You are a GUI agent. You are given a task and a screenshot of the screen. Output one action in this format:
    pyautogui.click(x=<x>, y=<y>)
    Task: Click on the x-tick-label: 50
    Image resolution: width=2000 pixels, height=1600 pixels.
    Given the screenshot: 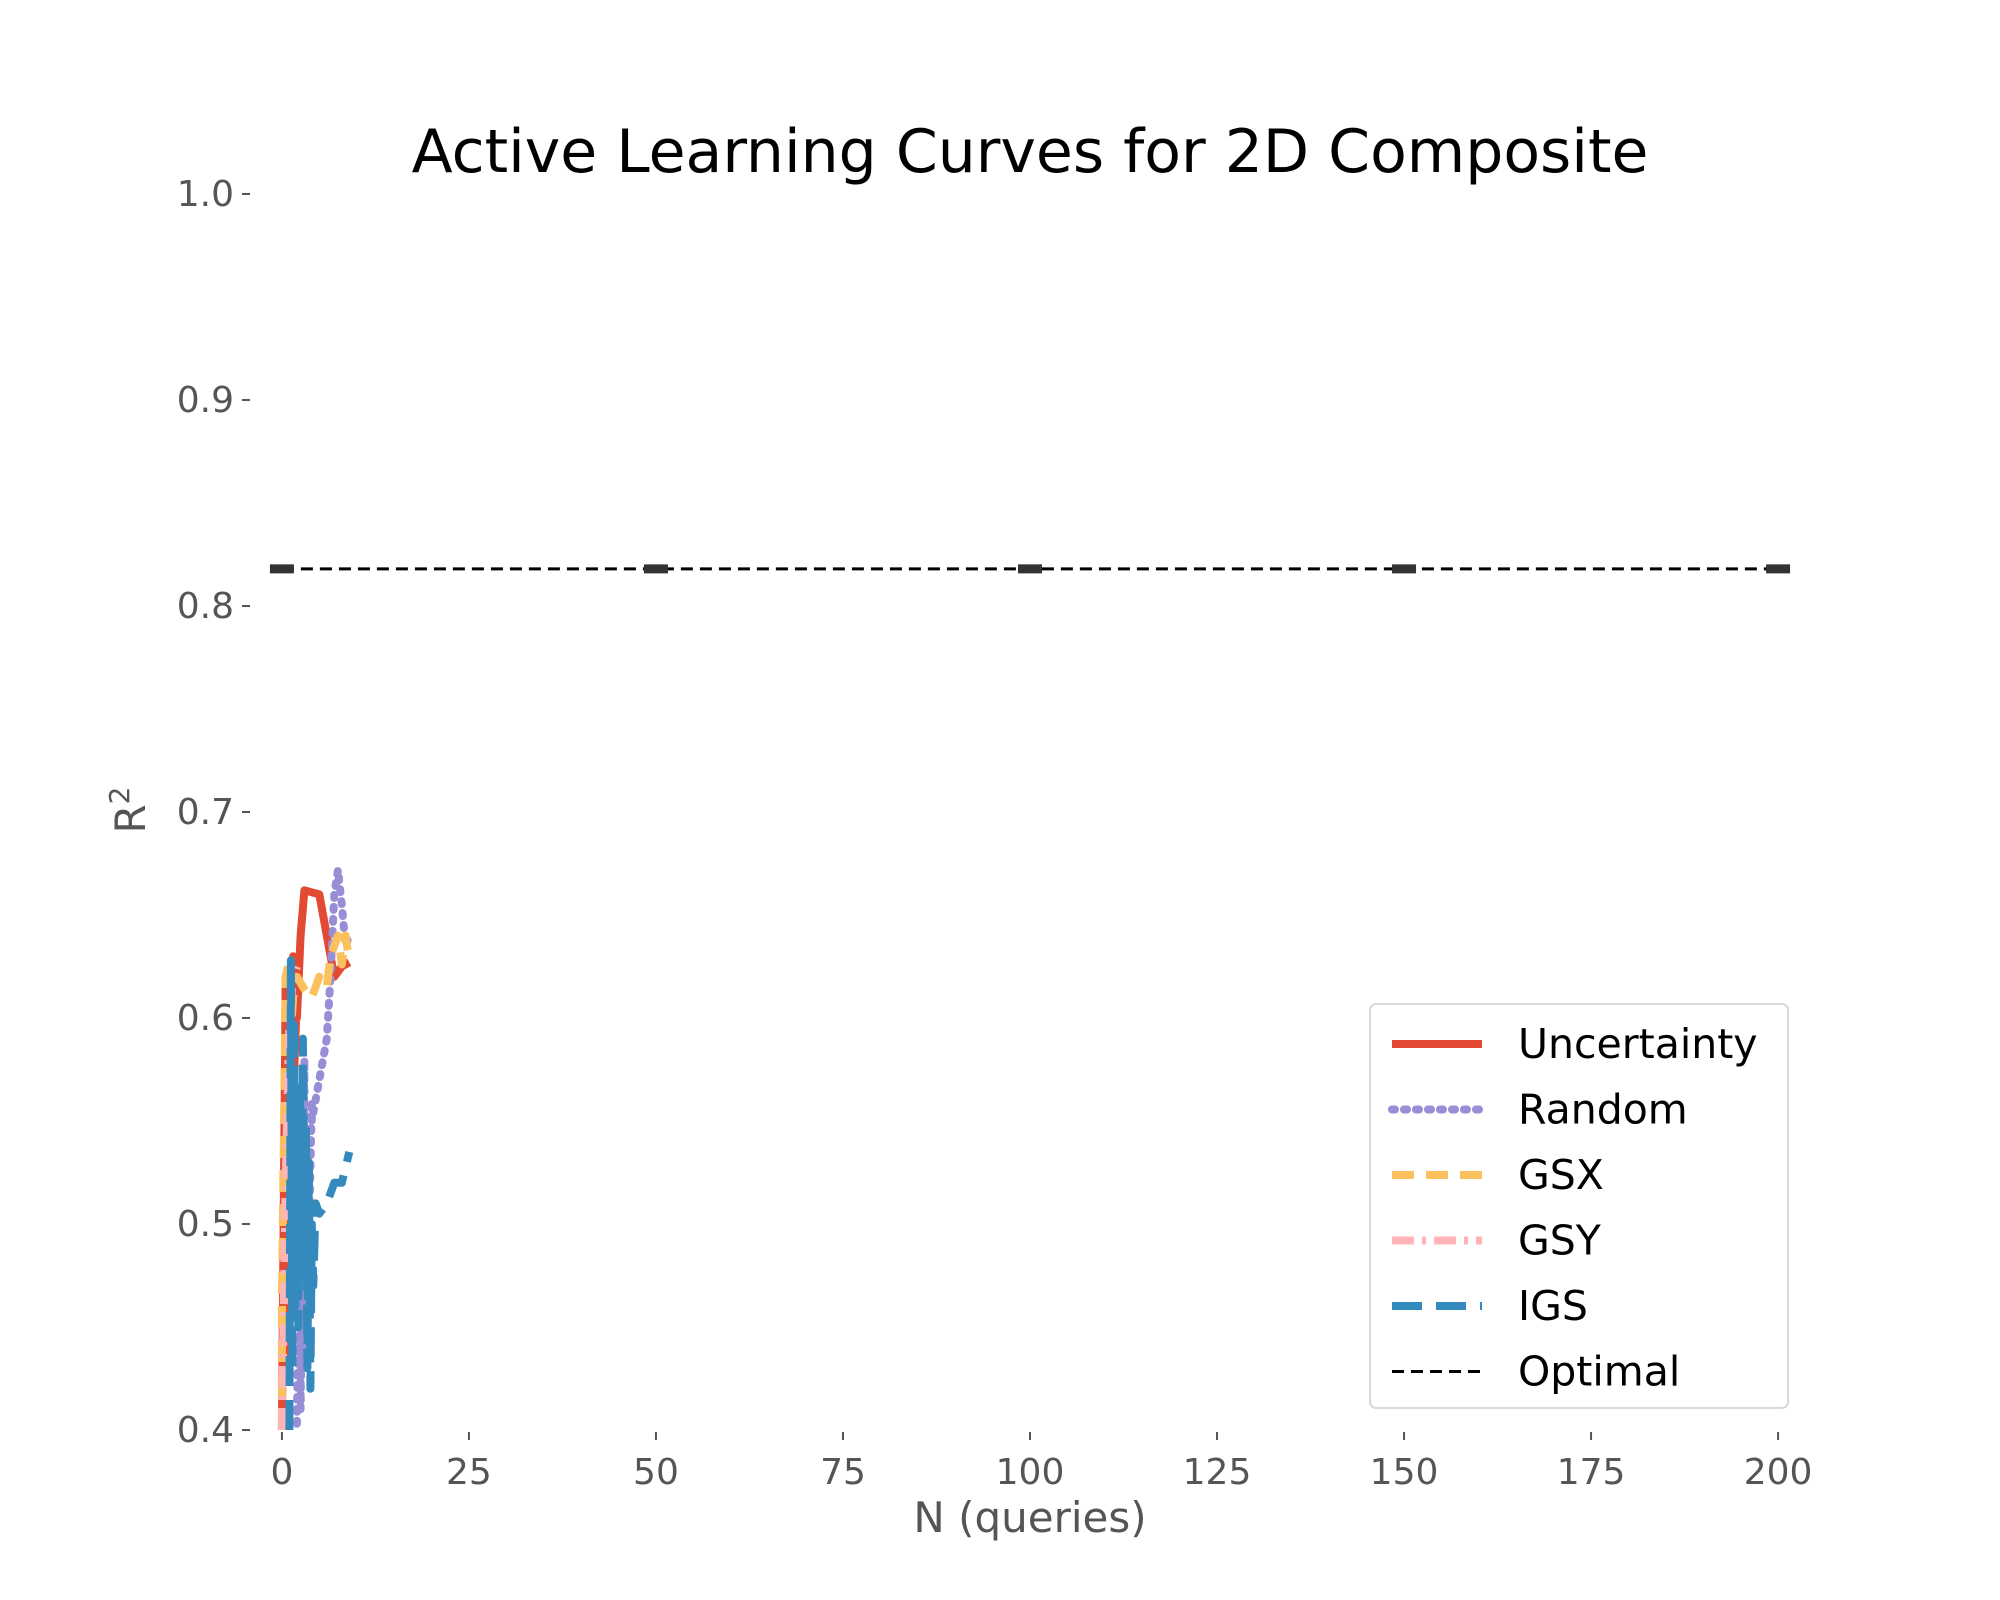 What is the action you would take?
    pyautogui.click(x=656, y=1472)
    